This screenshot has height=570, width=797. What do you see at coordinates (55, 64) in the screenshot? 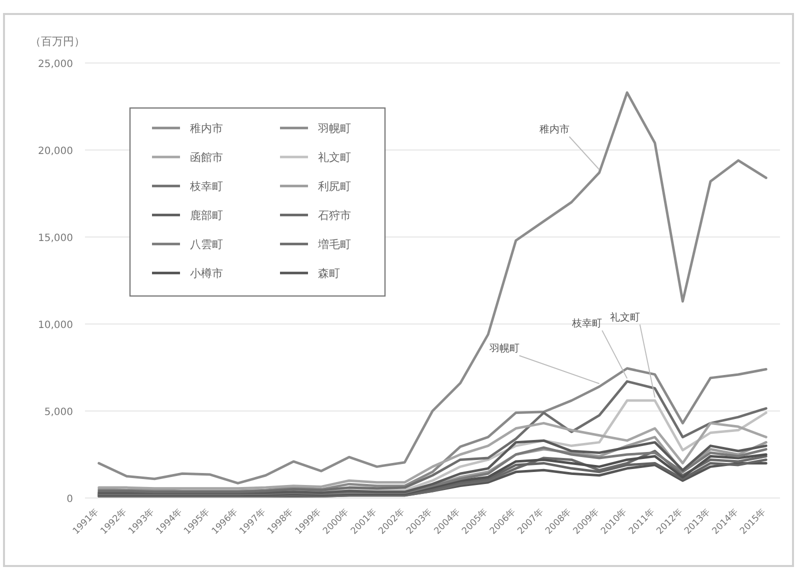
I see `y-tick-label: 25,000` at bounding box center [55, 64].